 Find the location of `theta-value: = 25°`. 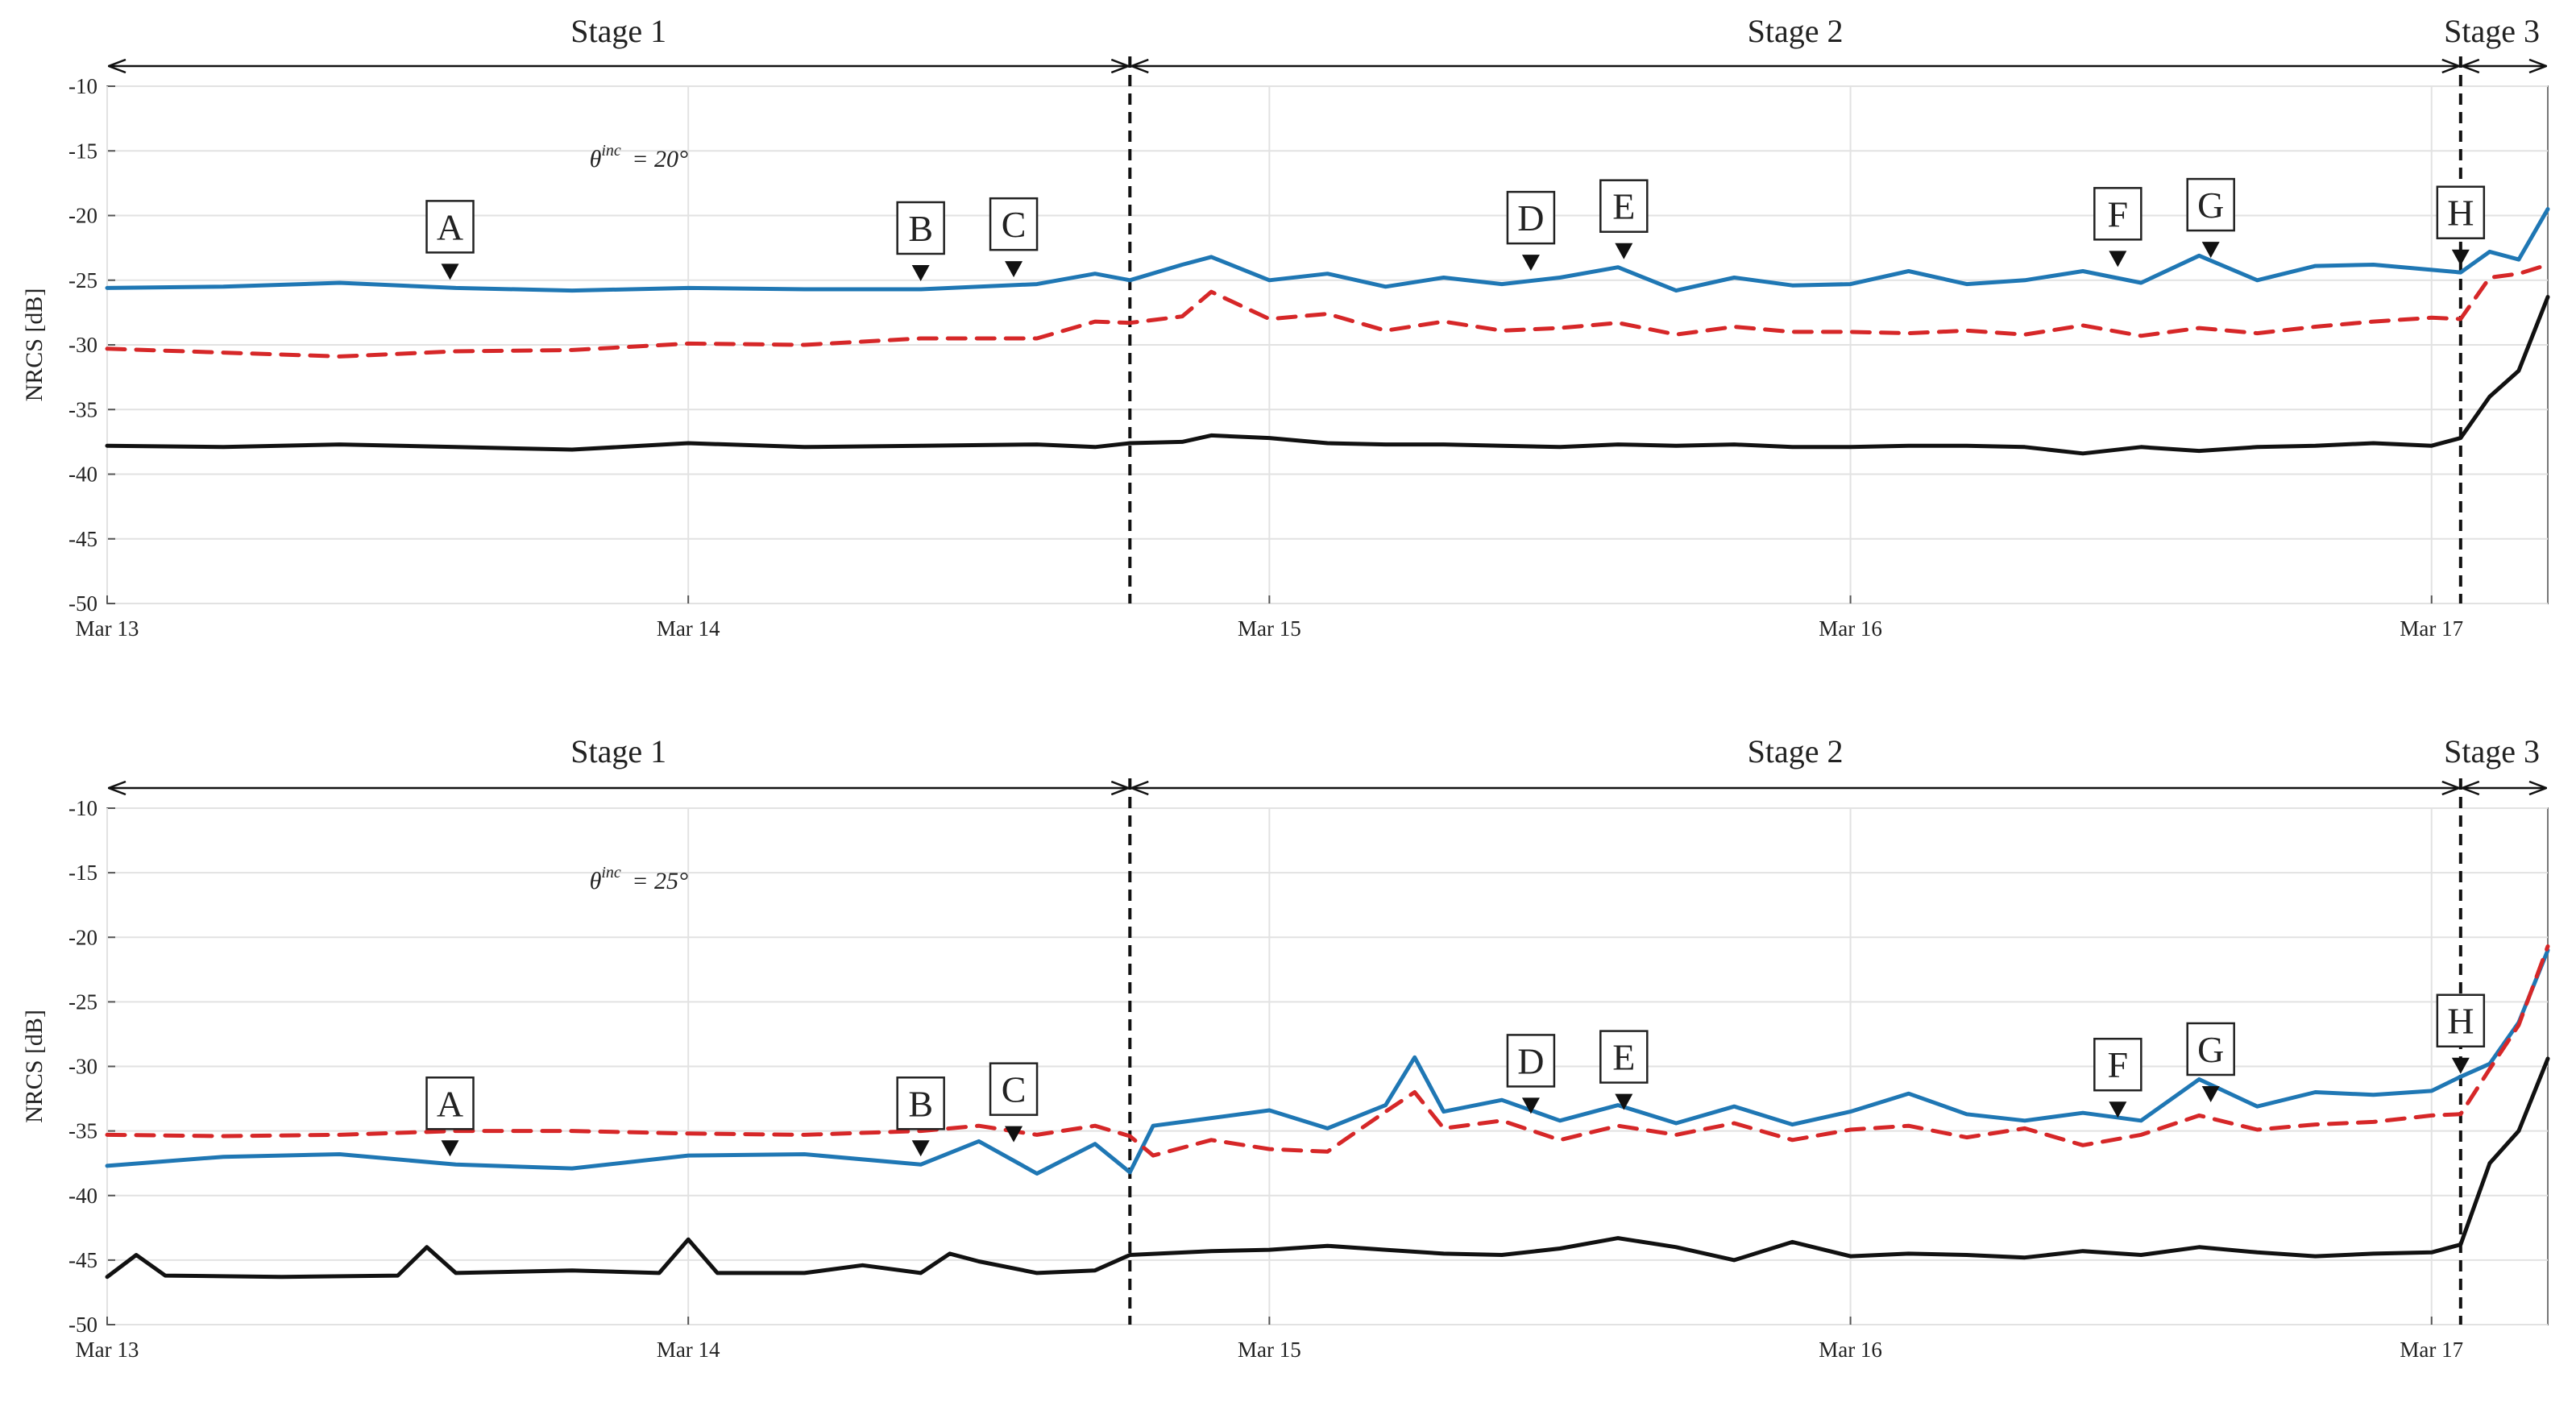

theta-value: = 25° is located at coordinates (657, 881).